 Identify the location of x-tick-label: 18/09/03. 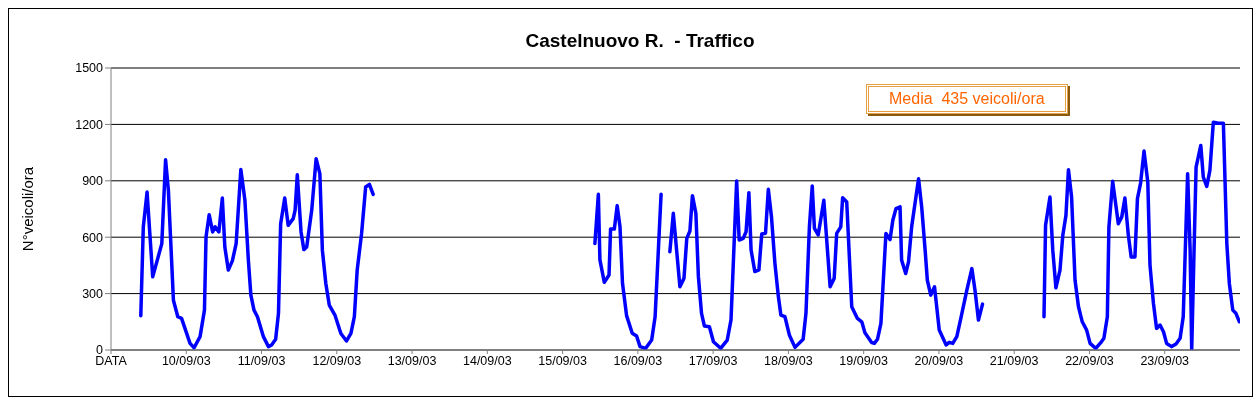
(788, 360).